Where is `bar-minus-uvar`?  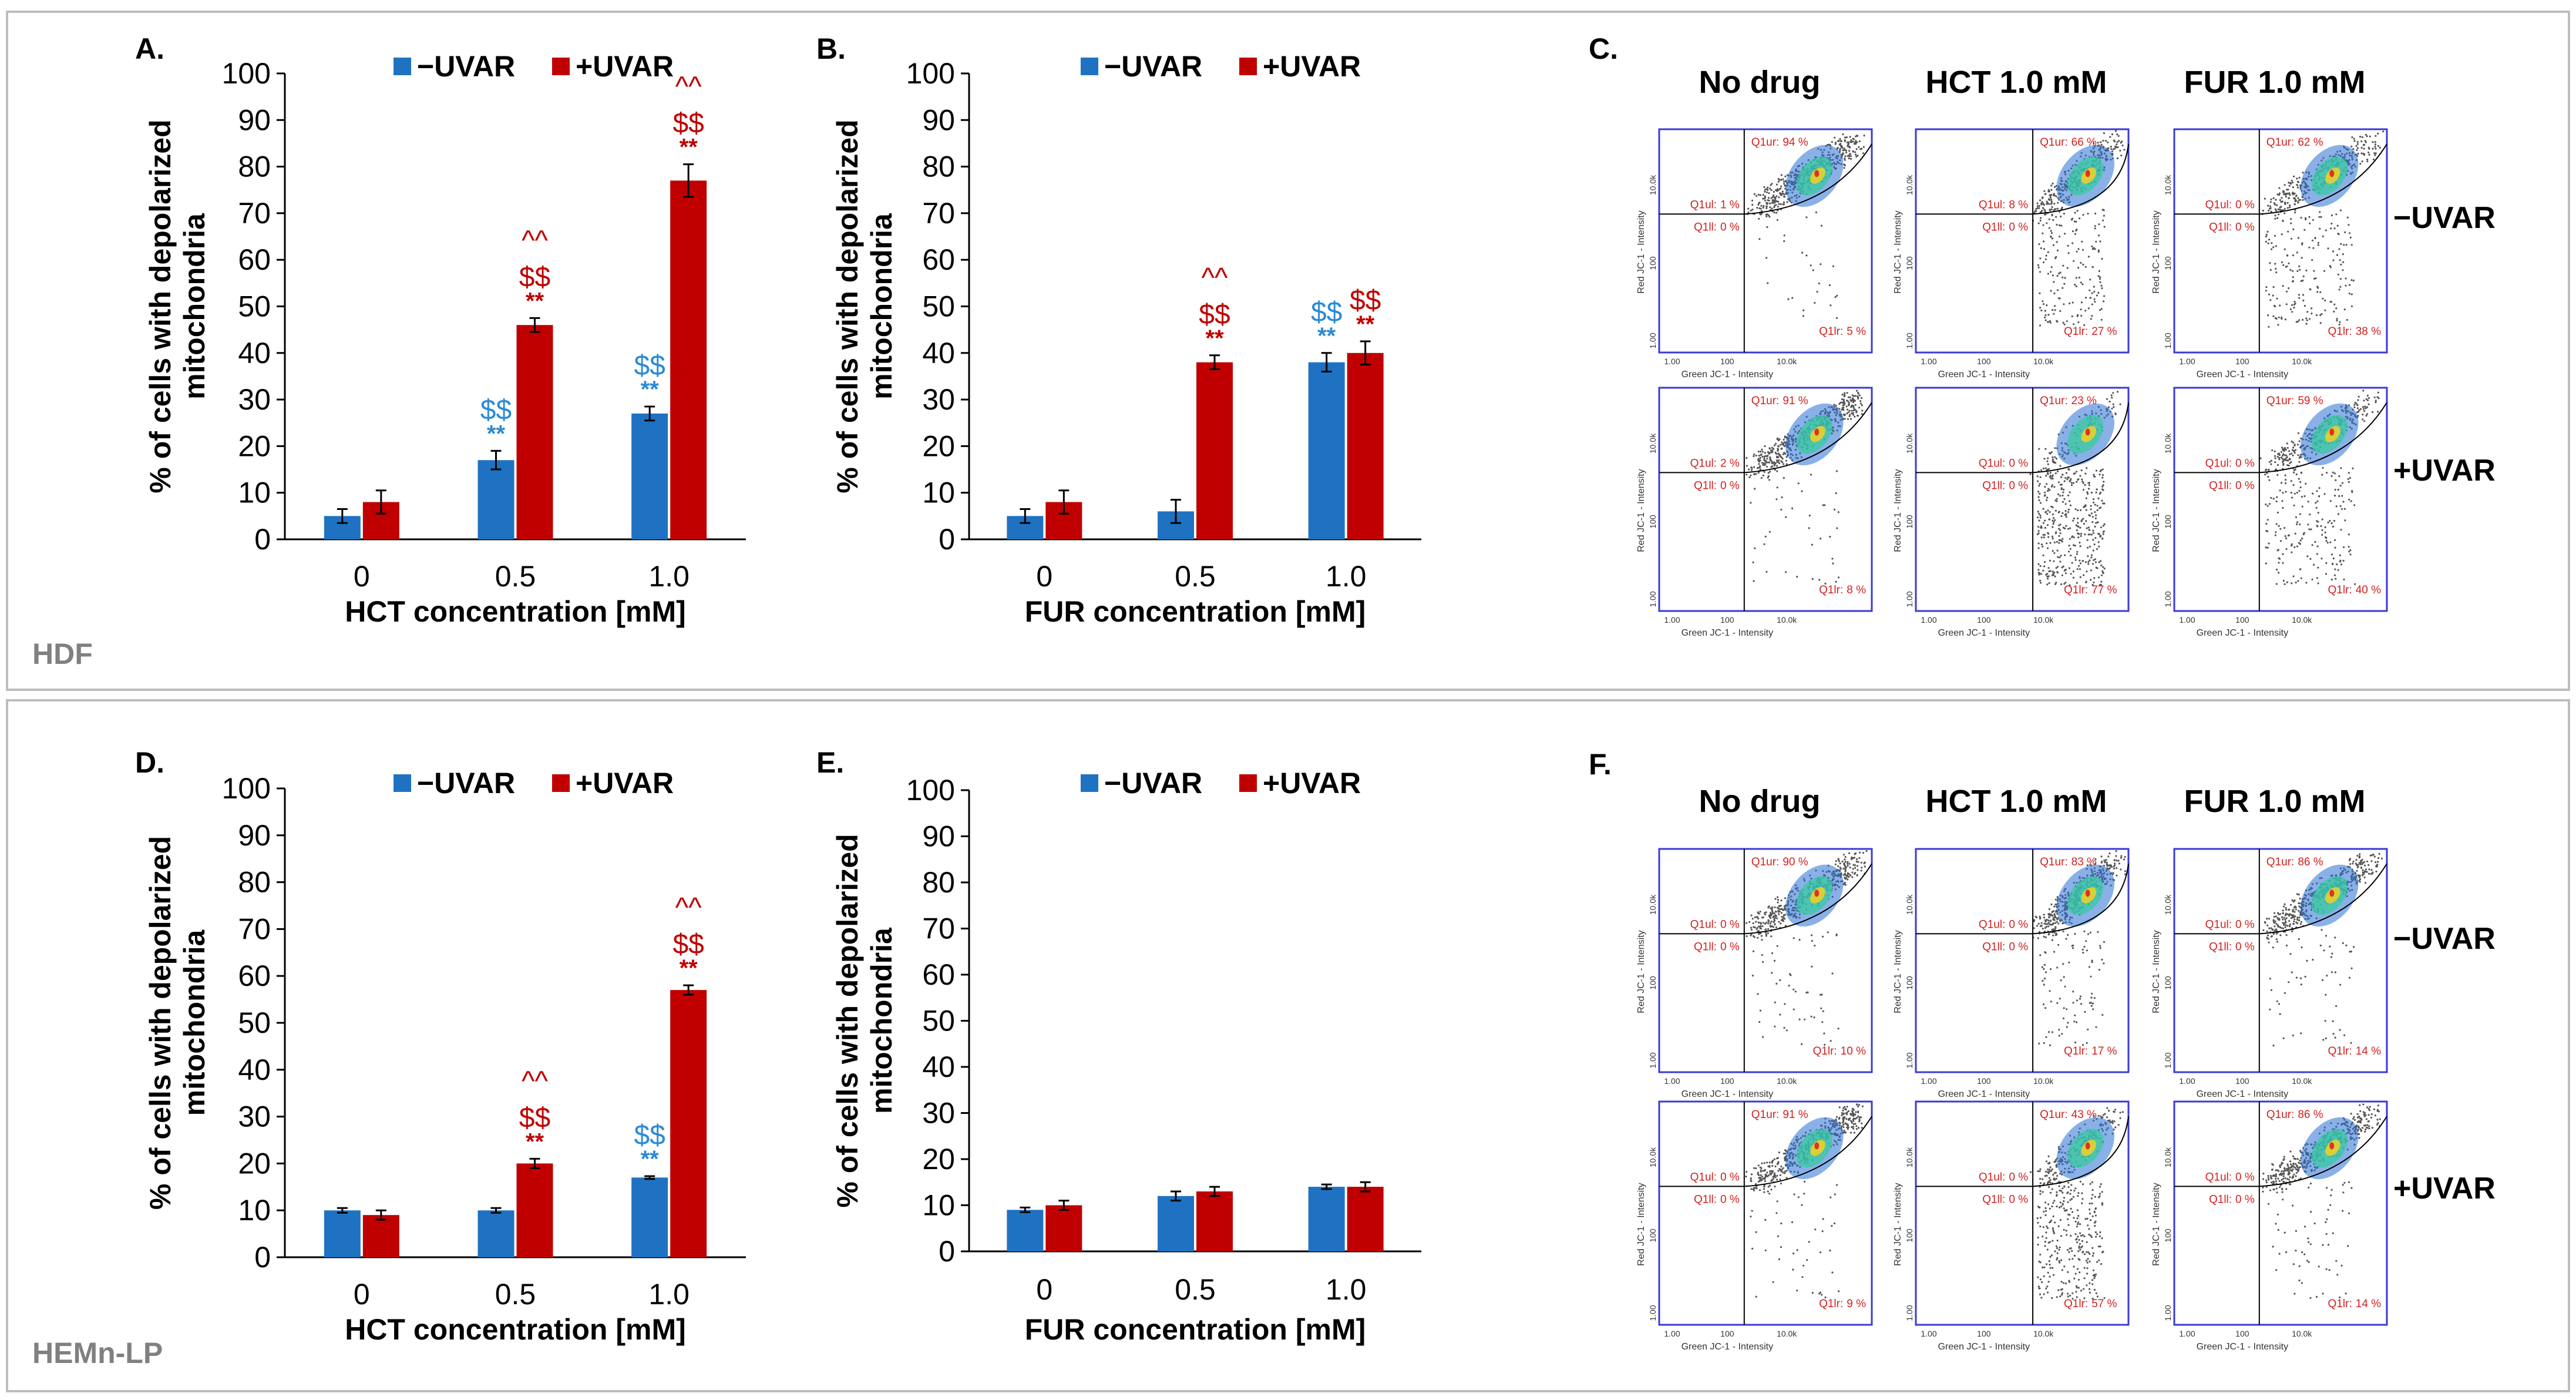
bar-minus-uvar is located at coordinates (649, 1217).